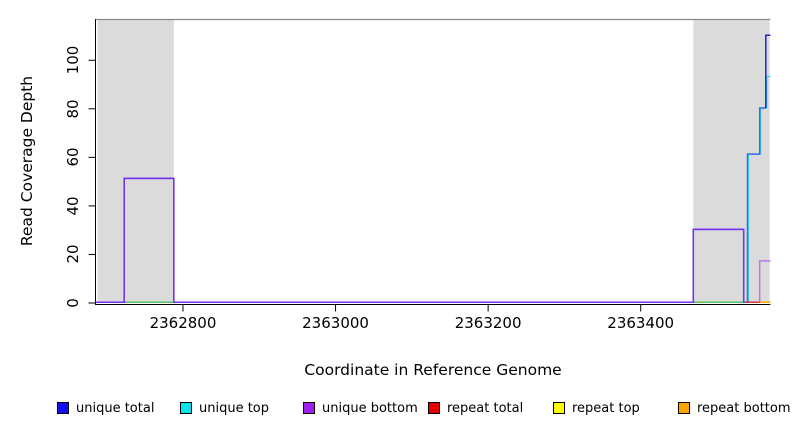  What do you see at coordinates (370, 408) in the screenshot?
I see `legend-label: unique bottom` at bounding box center [370, 408].